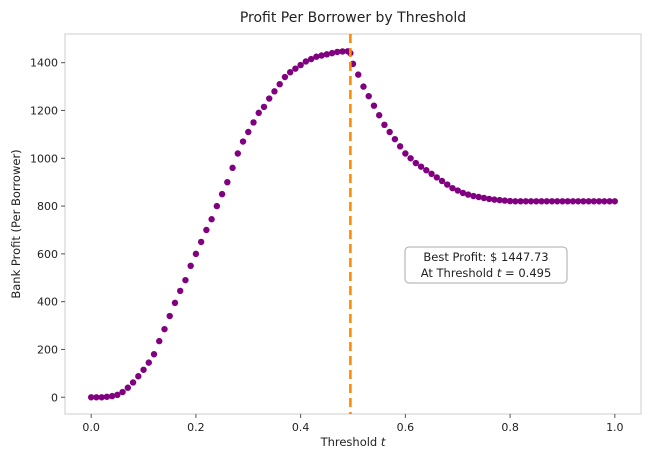 The height and width of the screenshot is (461, 655). What do you see at coordinates (196, 427) in the screenshot?
I see `x-tick-label: 0.2` at bounding box center [196, 427].